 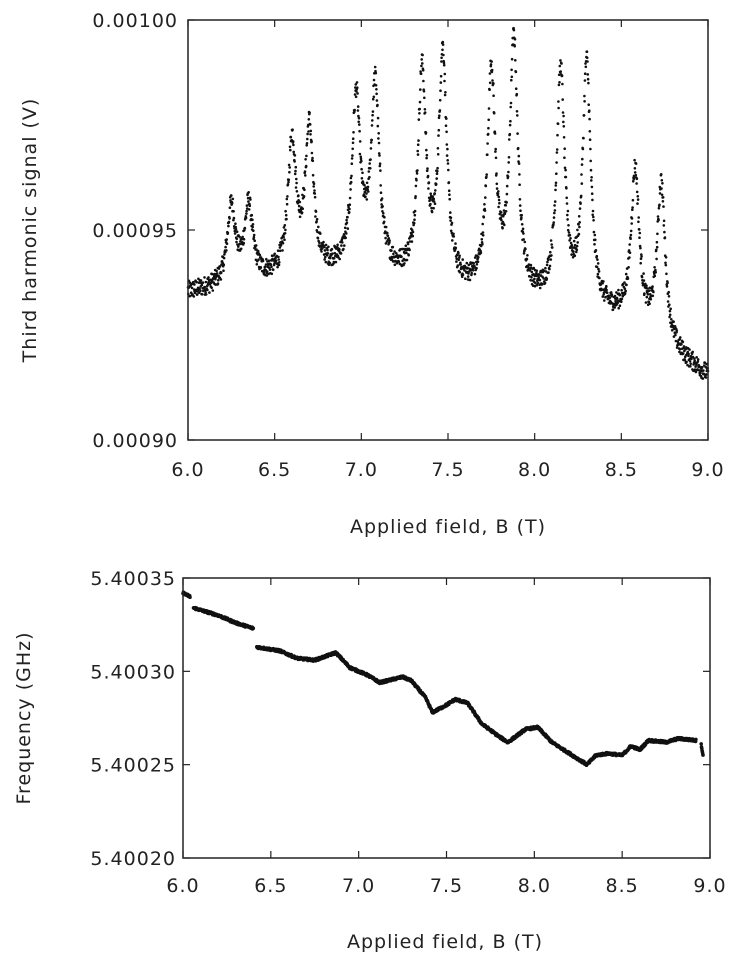 I want to click on x-tick-label: 9.0, so click(x=707, y=470).